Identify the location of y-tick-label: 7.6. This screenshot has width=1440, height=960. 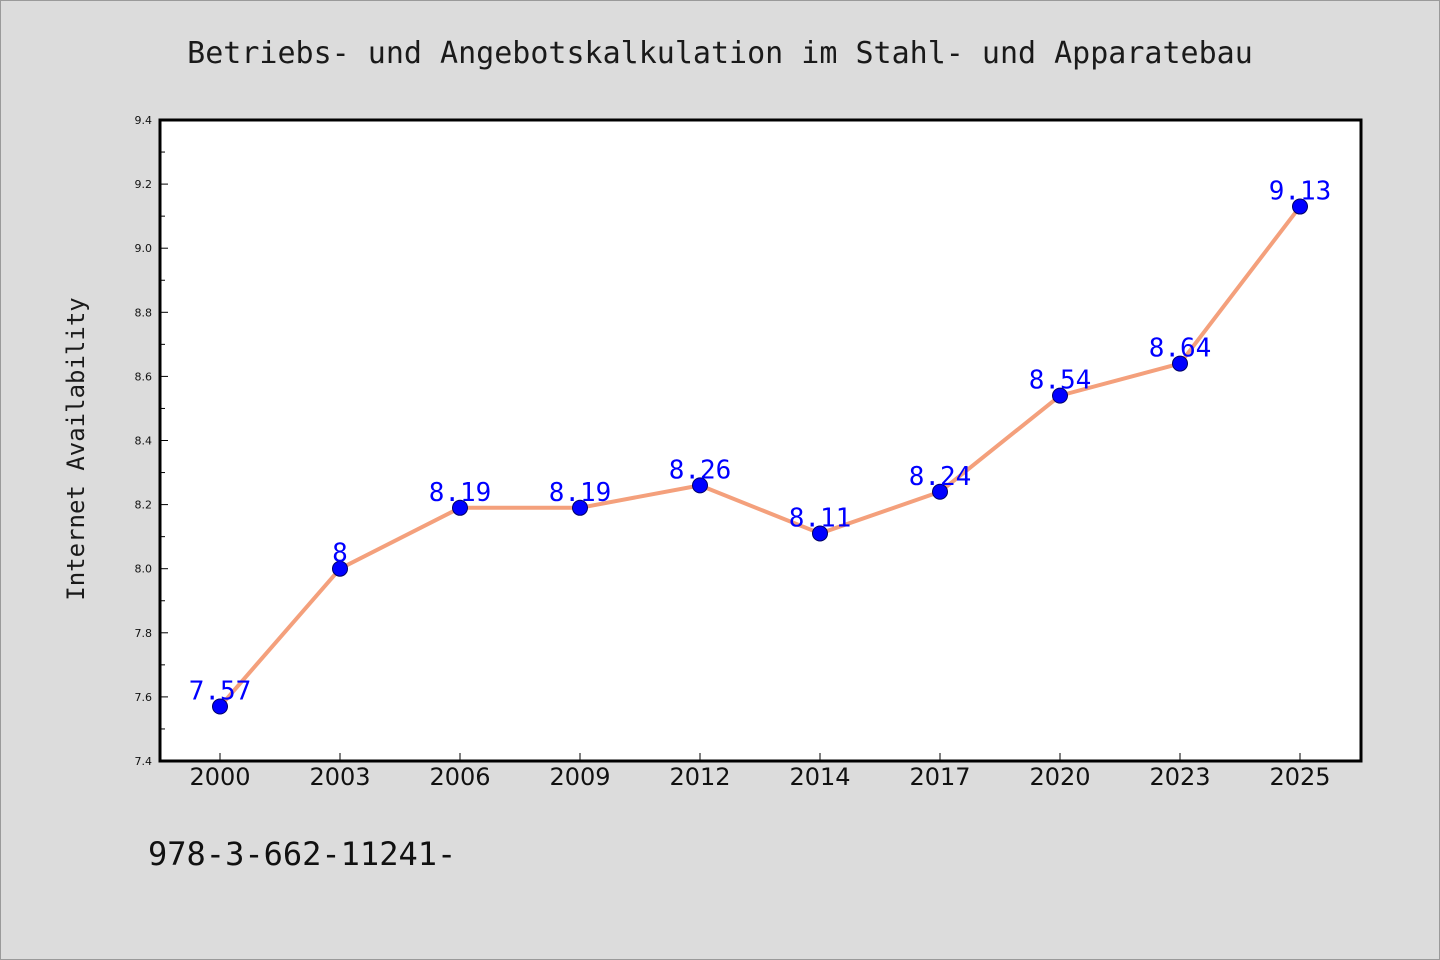
(144, 697).